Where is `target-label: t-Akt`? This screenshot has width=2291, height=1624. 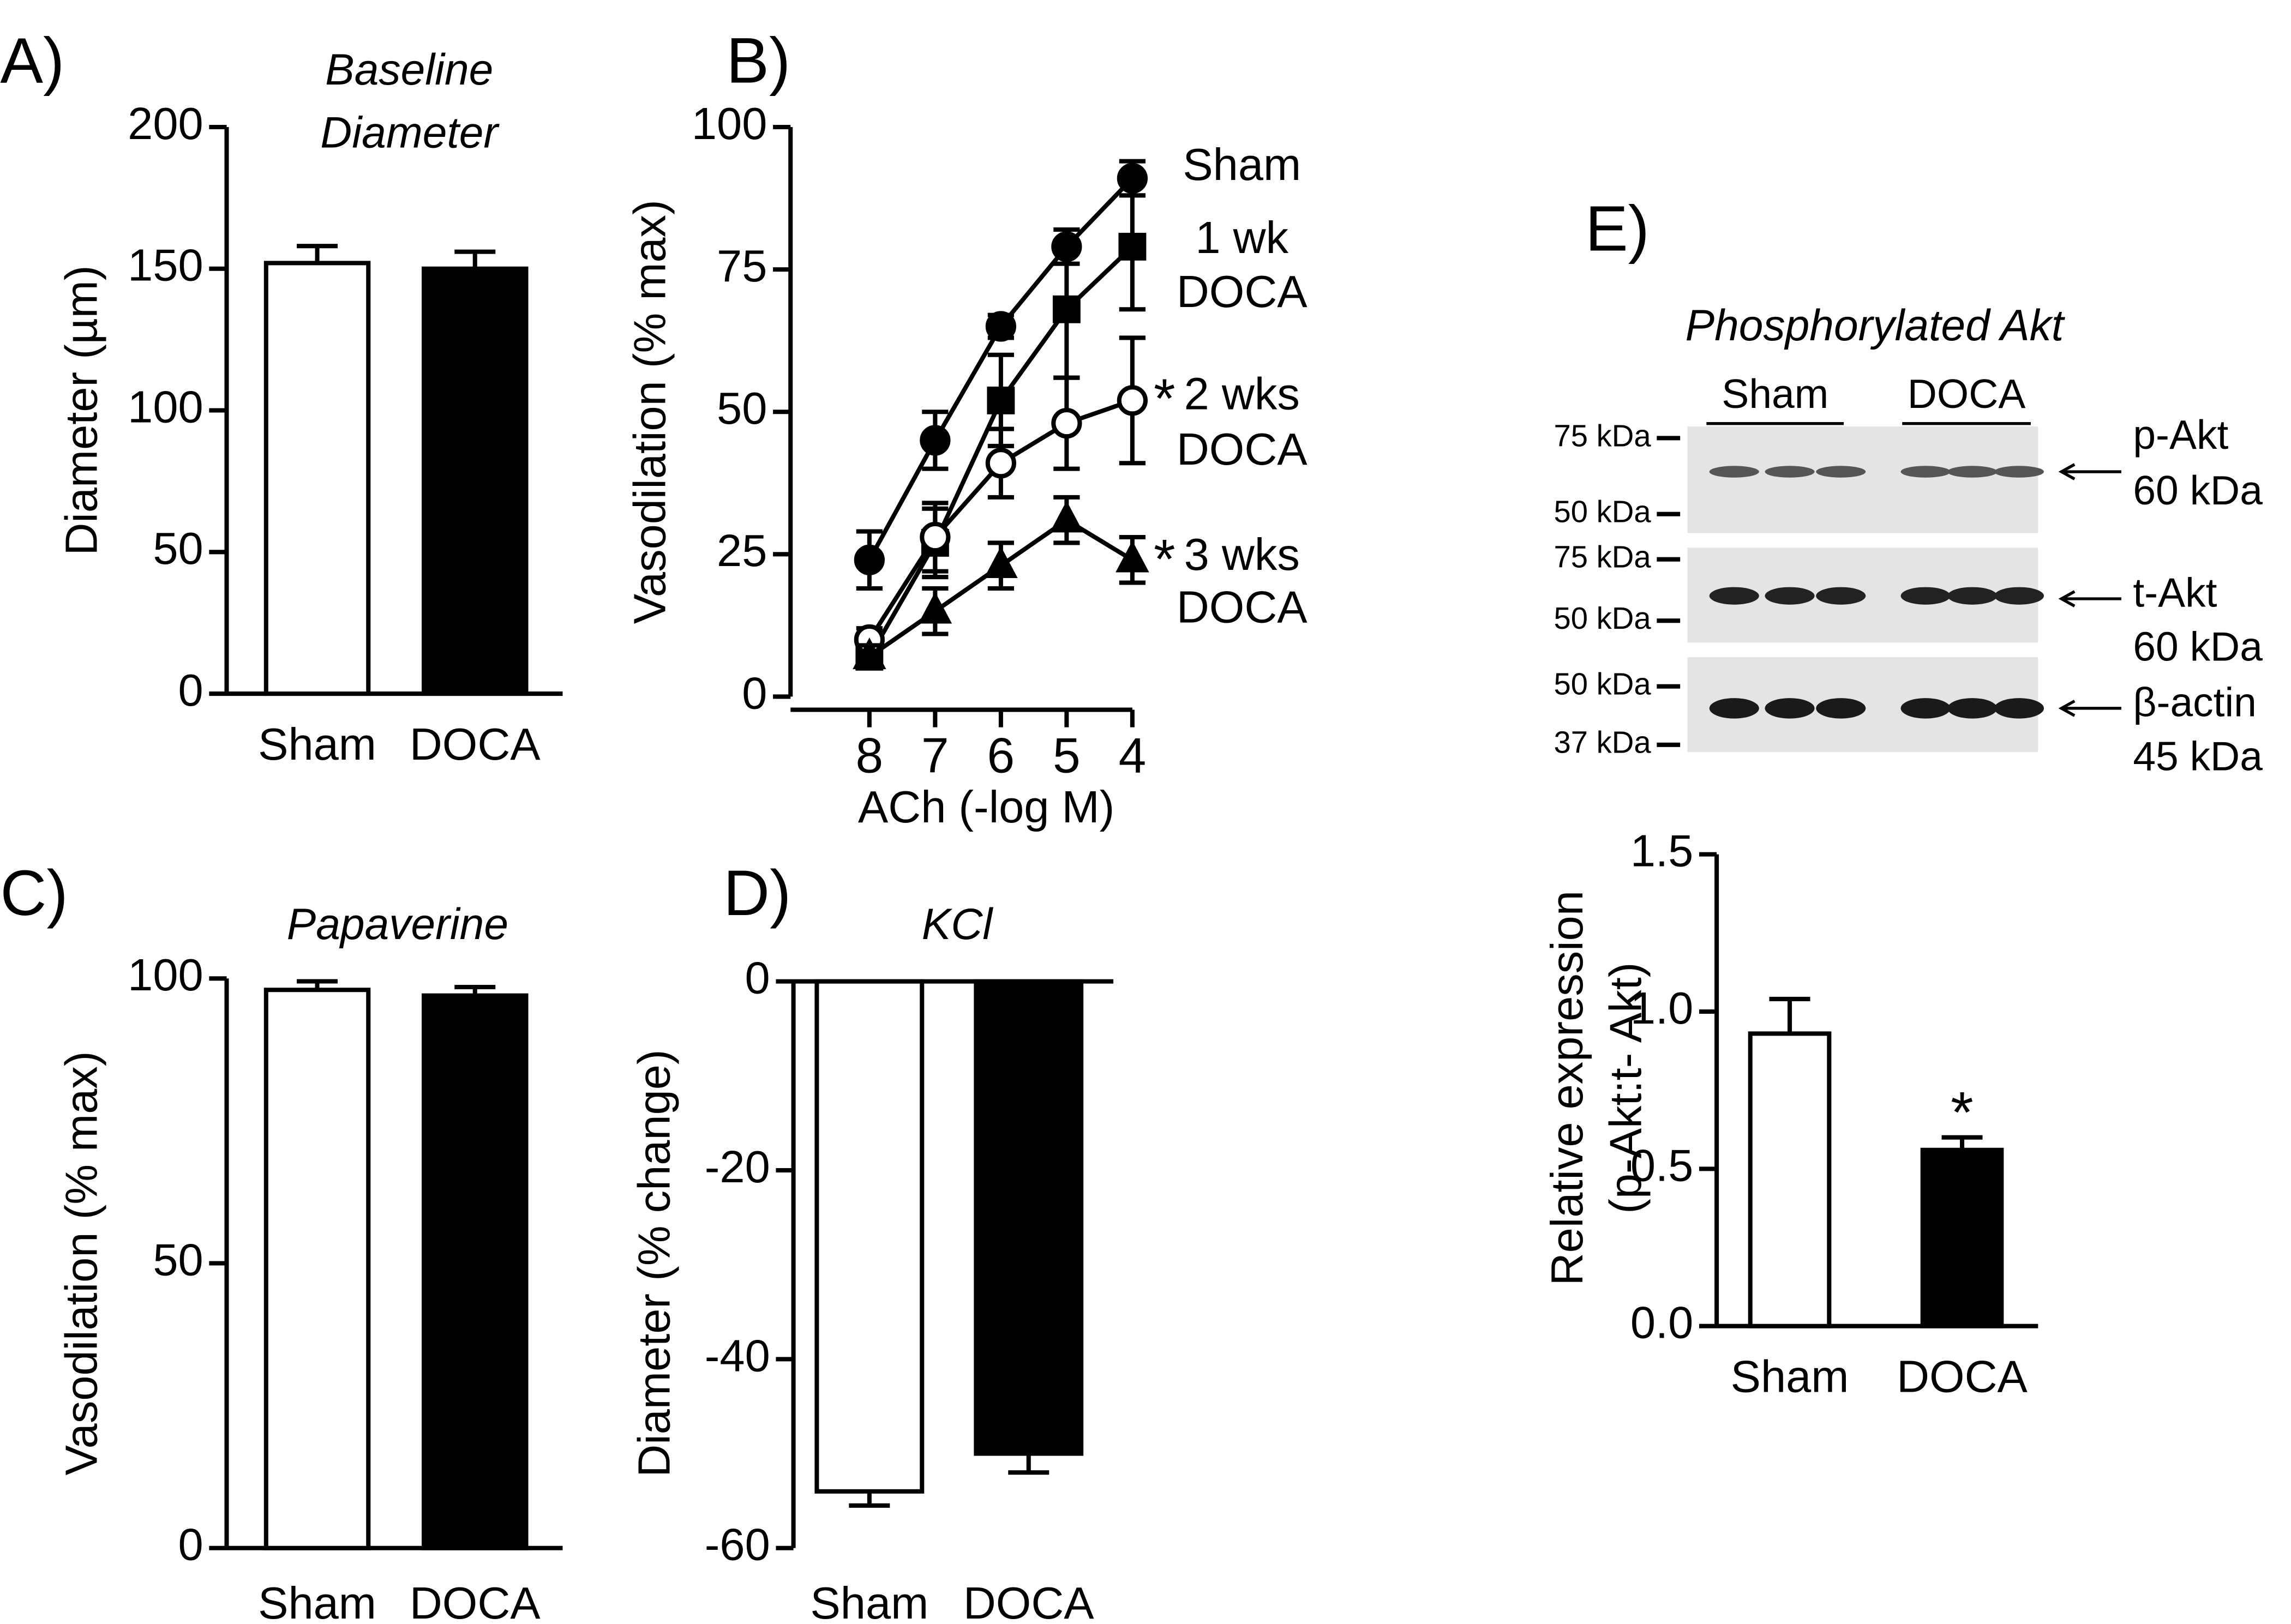
target-label: t-Akt is located at coordinates (2175, 592).